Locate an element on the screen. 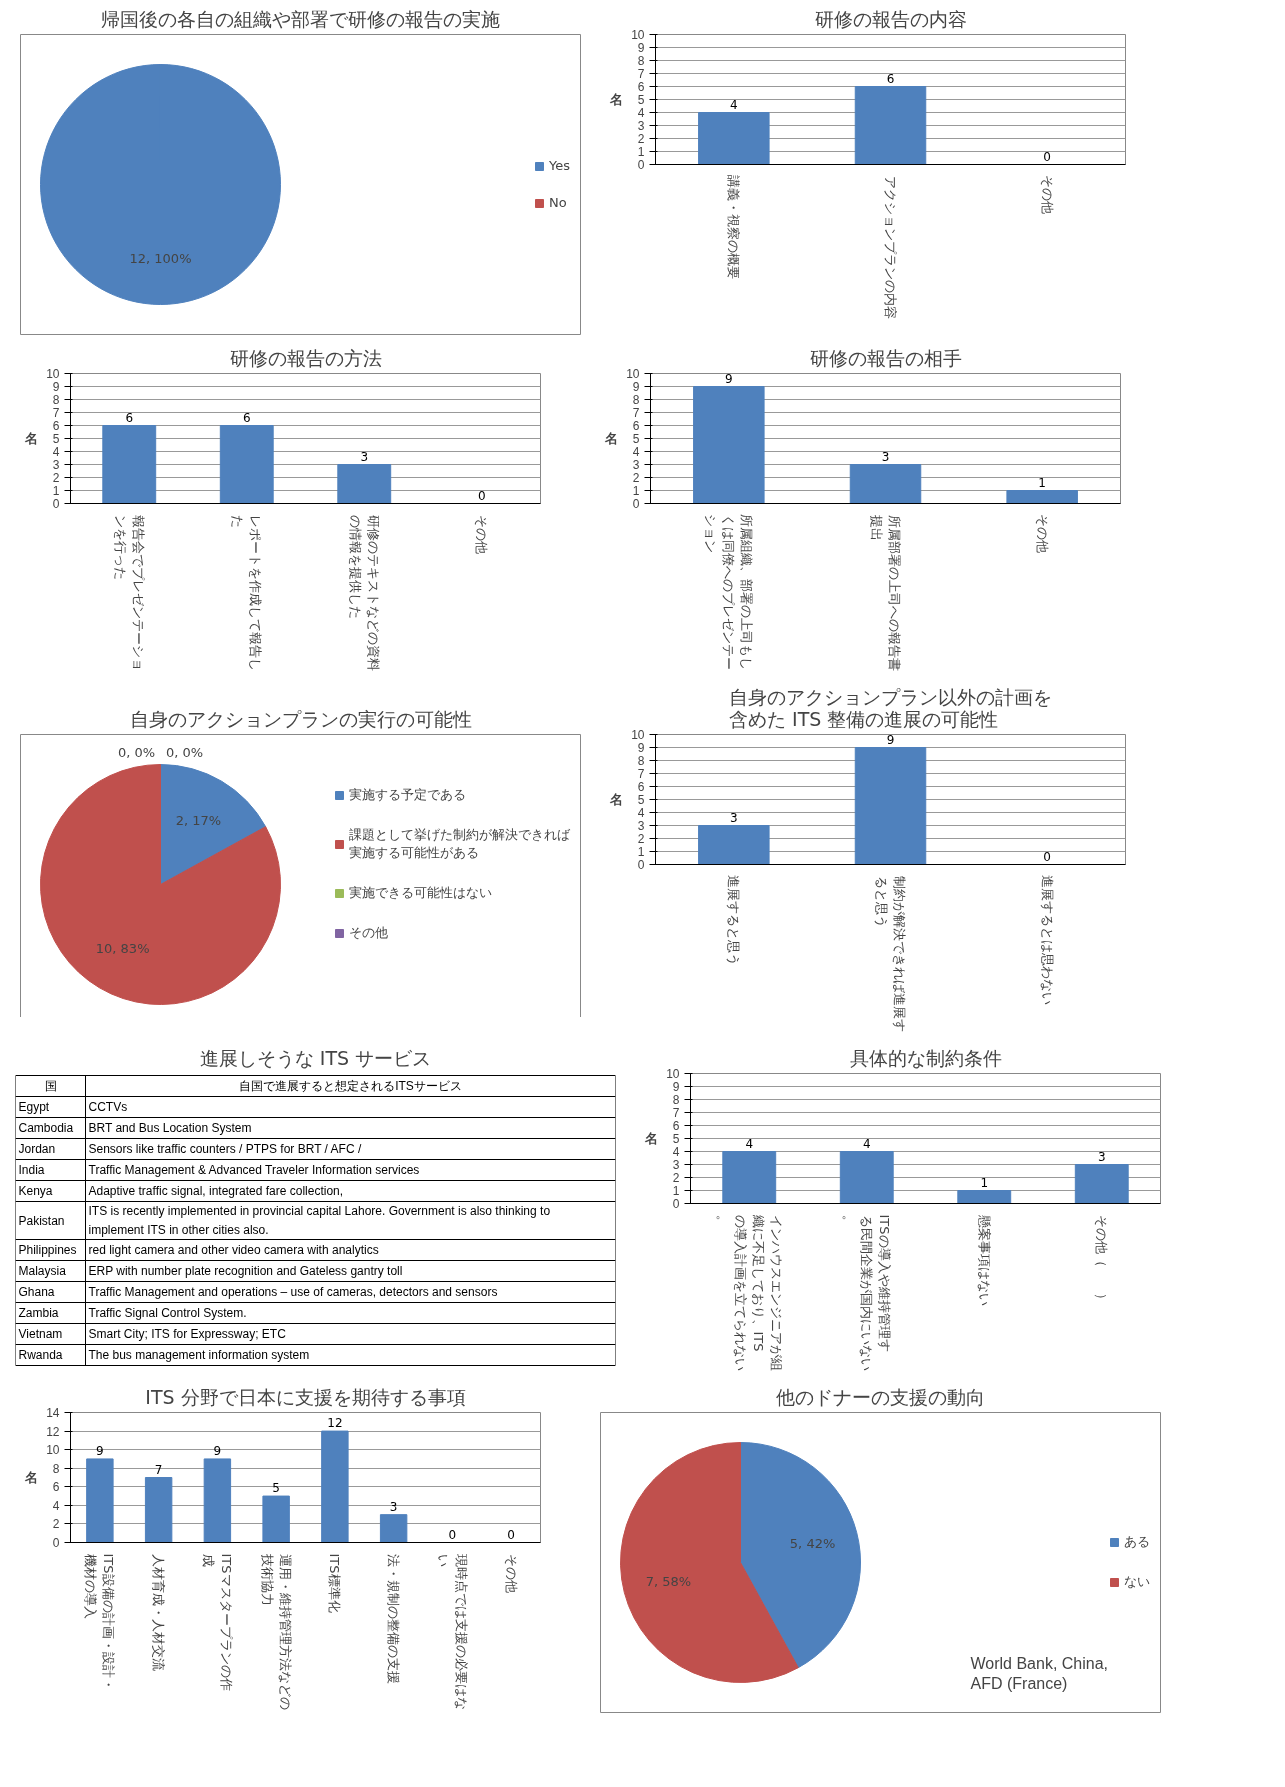 The width and height of the screenshot is (1285, 1787). x-tick-label: 法・規制の整備の支援 is located at coordinates (394, 1618).